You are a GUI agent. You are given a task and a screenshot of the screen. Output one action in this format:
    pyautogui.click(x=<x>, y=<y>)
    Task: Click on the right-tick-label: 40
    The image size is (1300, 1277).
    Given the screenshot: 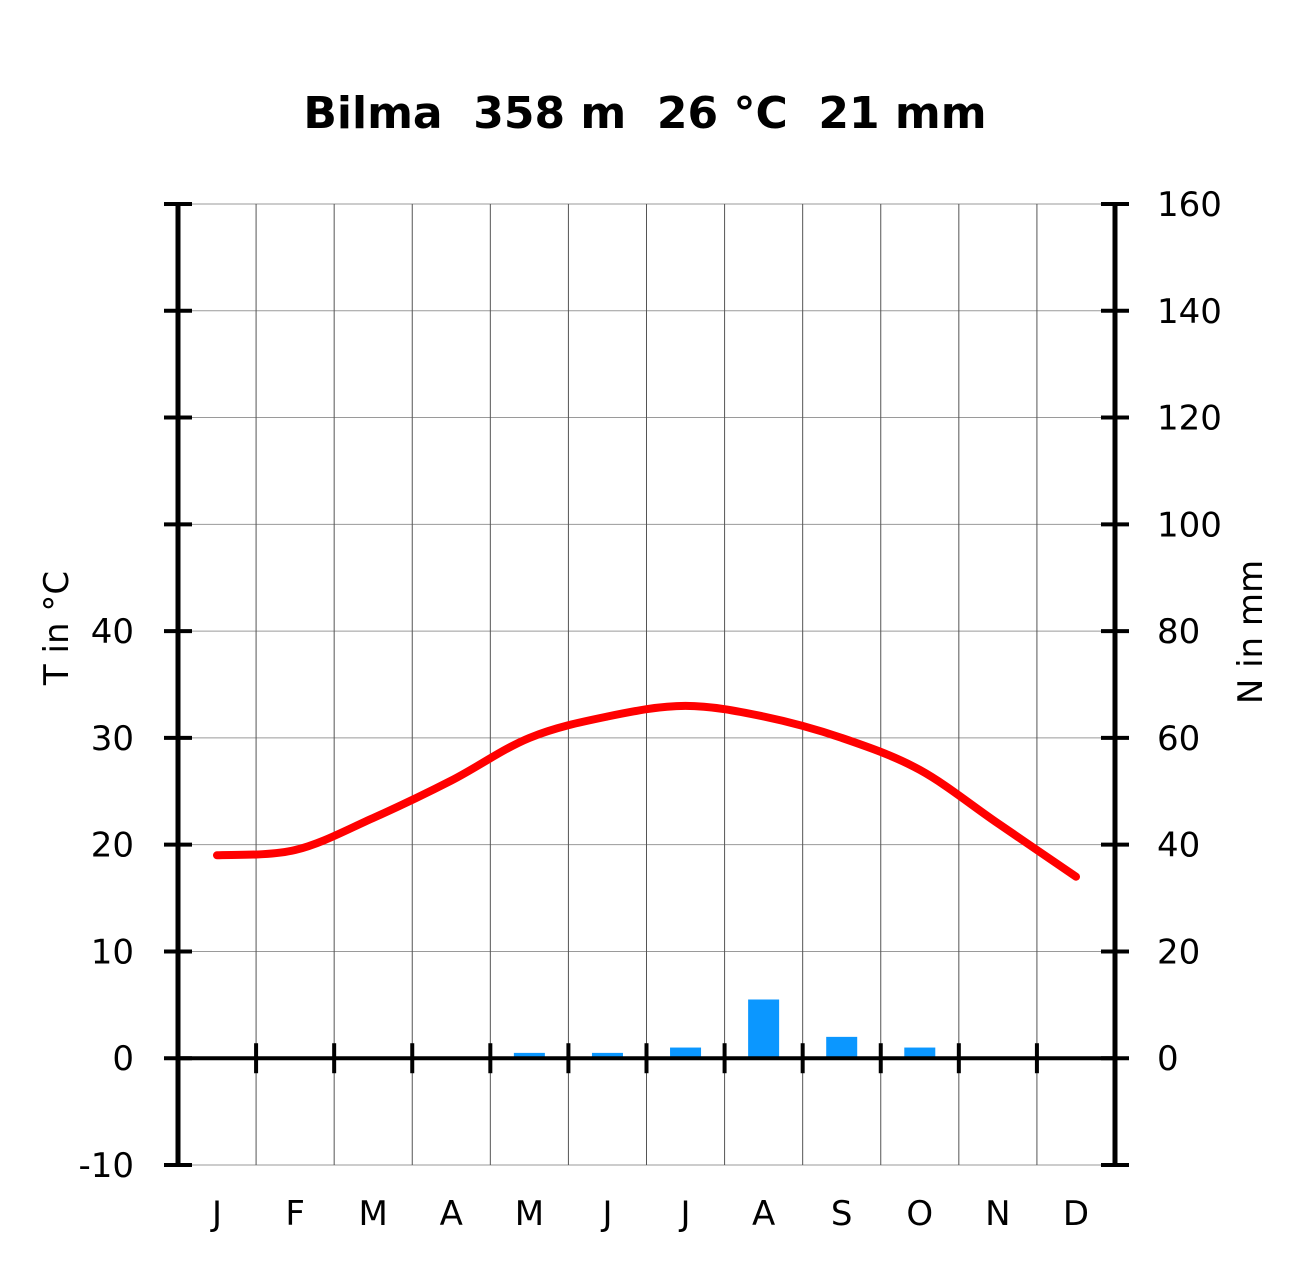 What is the action you would take?
    pyautogui.click(x=1178, y=846)
    